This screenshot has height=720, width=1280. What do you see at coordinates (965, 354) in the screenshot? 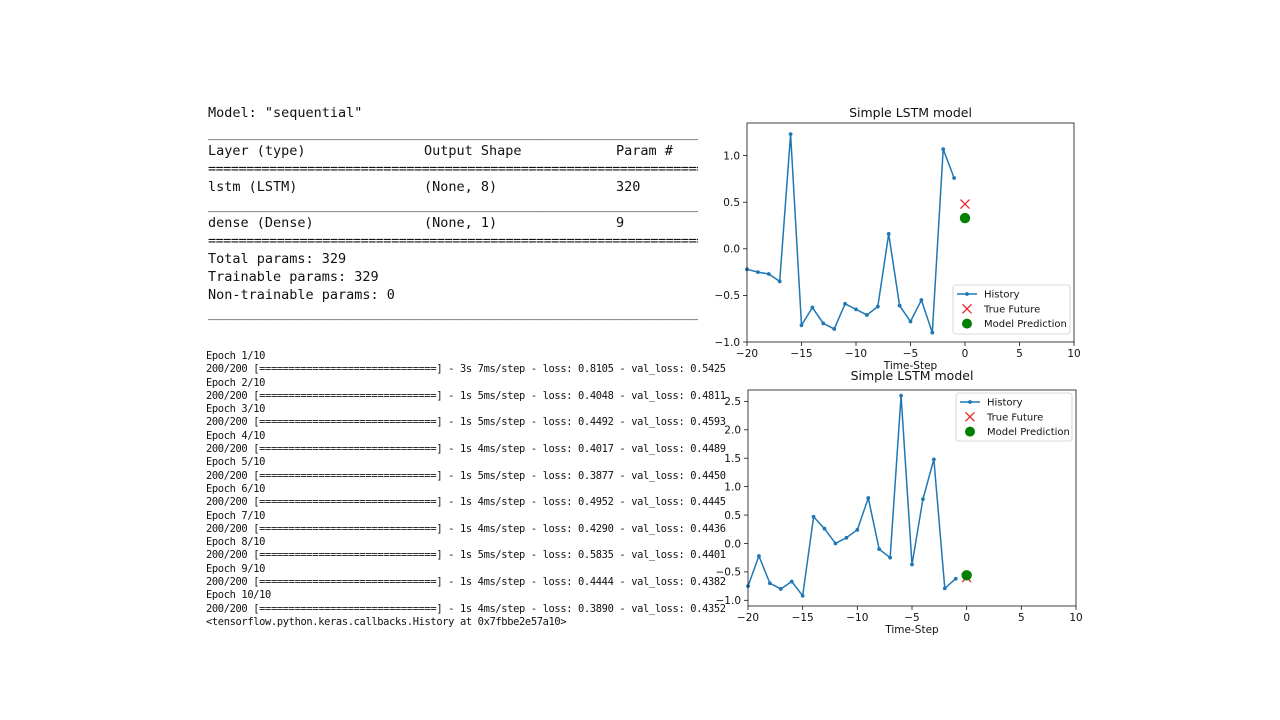
I see `x-tick-label: 0` at bounding box center [965, 354].